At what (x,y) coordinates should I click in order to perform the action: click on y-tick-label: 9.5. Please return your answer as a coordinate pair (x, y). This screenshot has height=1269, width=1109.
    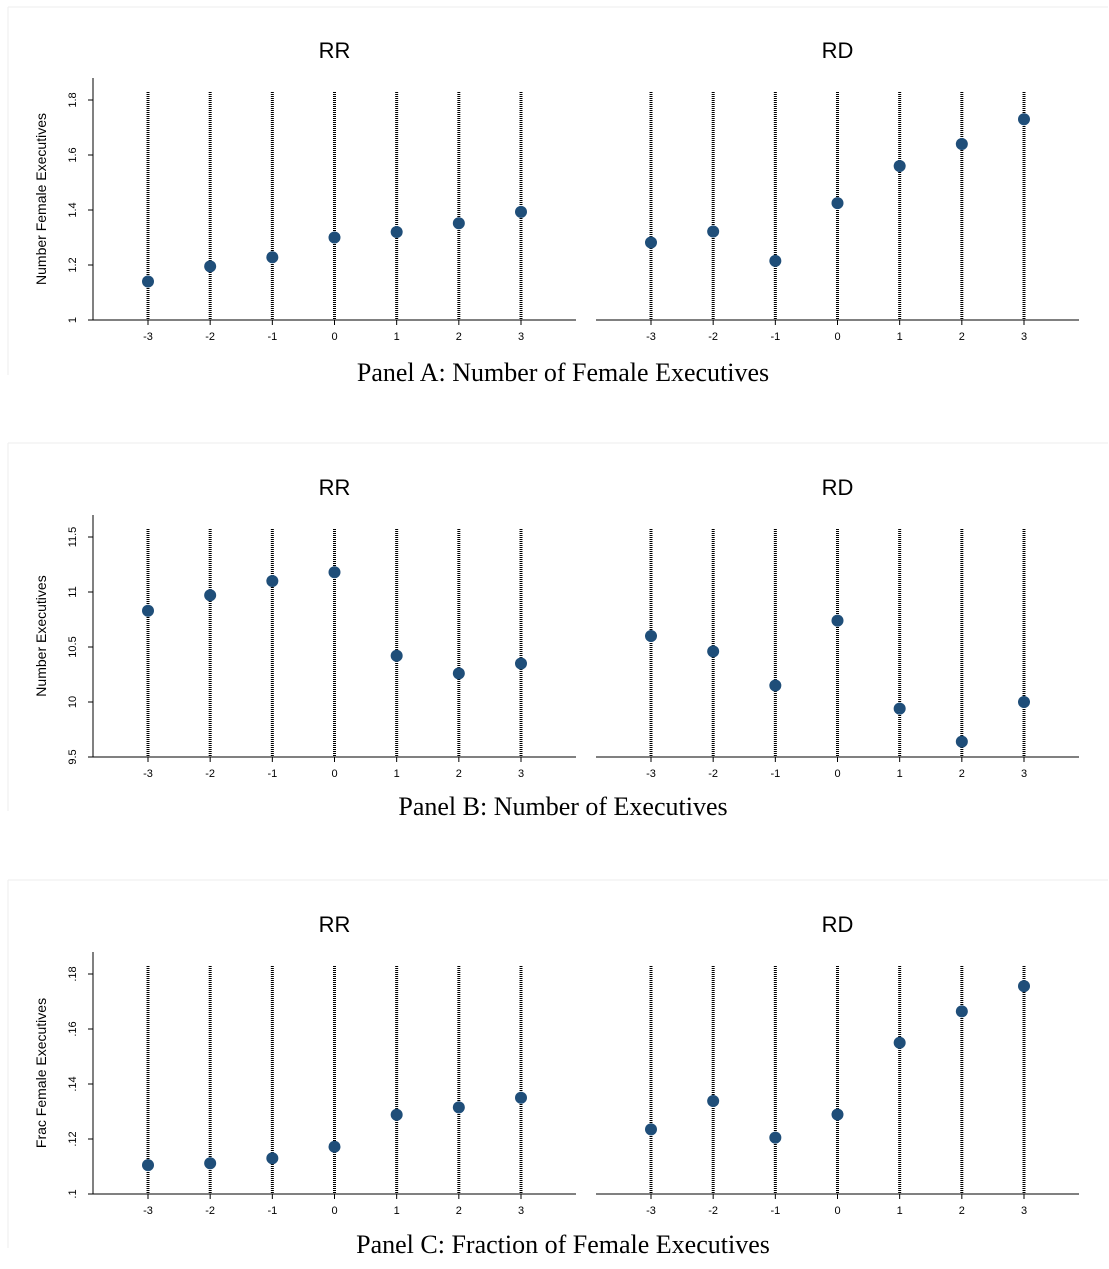
    Looking at the image, I should click on (73, 756).